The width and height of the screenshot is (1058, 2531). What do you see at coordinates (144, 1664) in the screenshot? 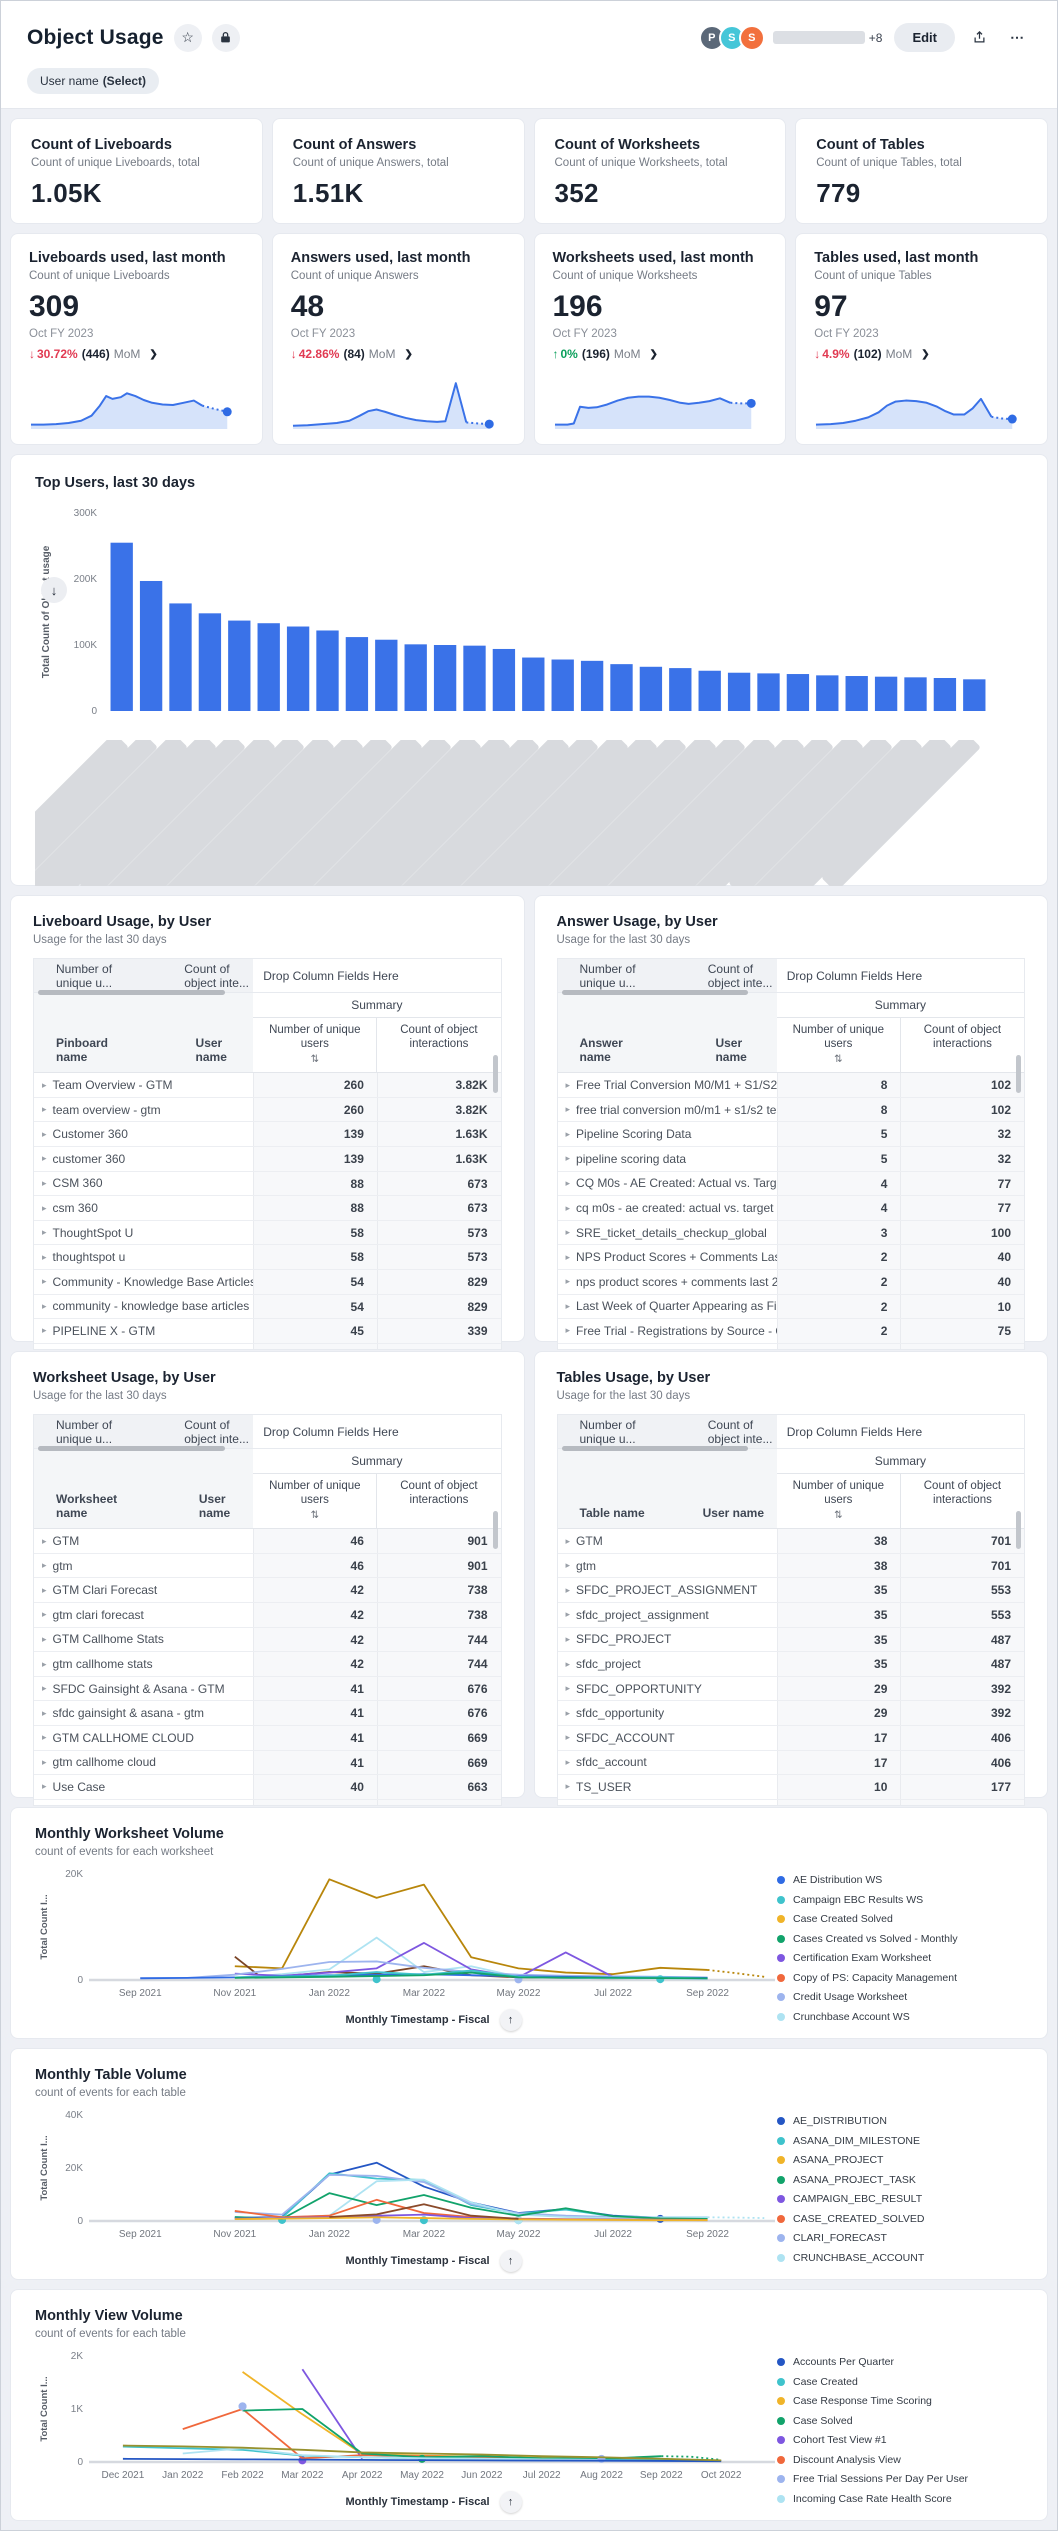
I see `row-name-cell: ▸ gtm callhome stats` at bounding box center [144, 1664].